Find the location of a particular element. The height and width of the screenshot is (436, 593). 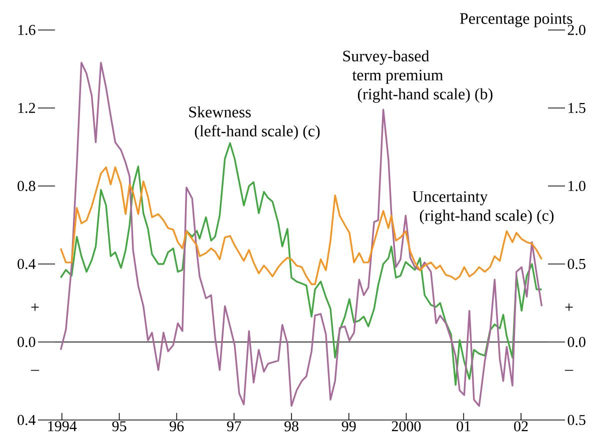

y-tick-label: 0.8 is located at coordinates (27, 186).